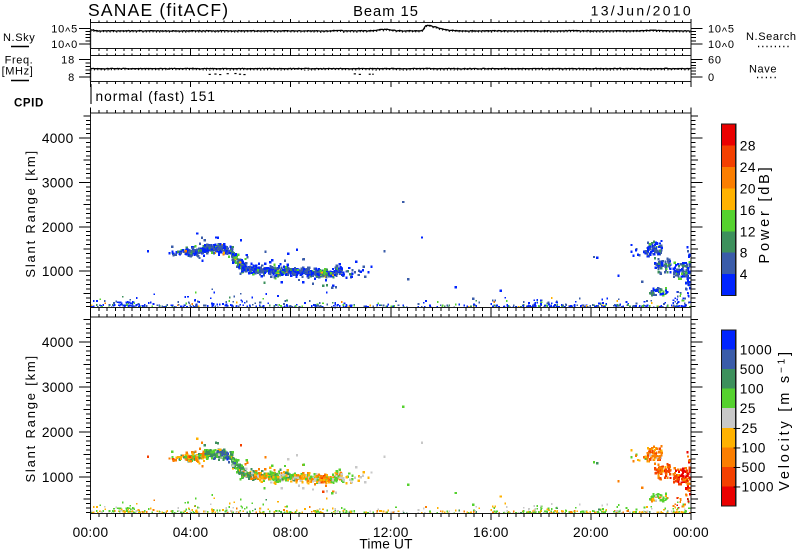 This screenshot has width=800, height=554. Describe the element at coordinates (728, 285) in the screenshot. I see `colorbar-segment` at that location.